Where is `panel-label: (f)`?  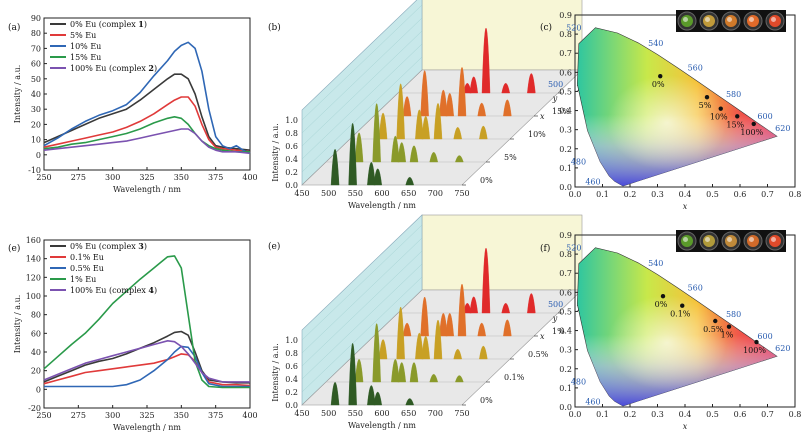 panel-label: (f) is located at coordinates (545, 248).